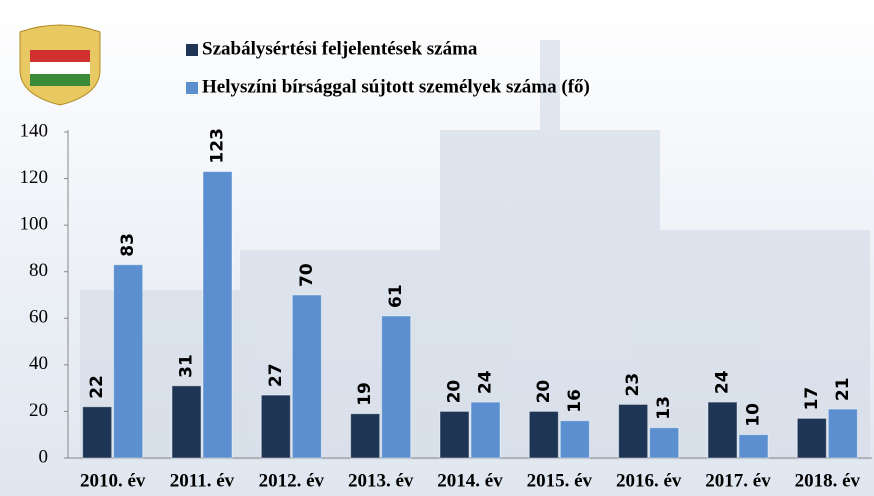 The height and width of the screenshot is (496, 874). What do you see at coordinates (754, 415) in the screenshot?
I see `data-label: 10` at bounding box center [754, 415].